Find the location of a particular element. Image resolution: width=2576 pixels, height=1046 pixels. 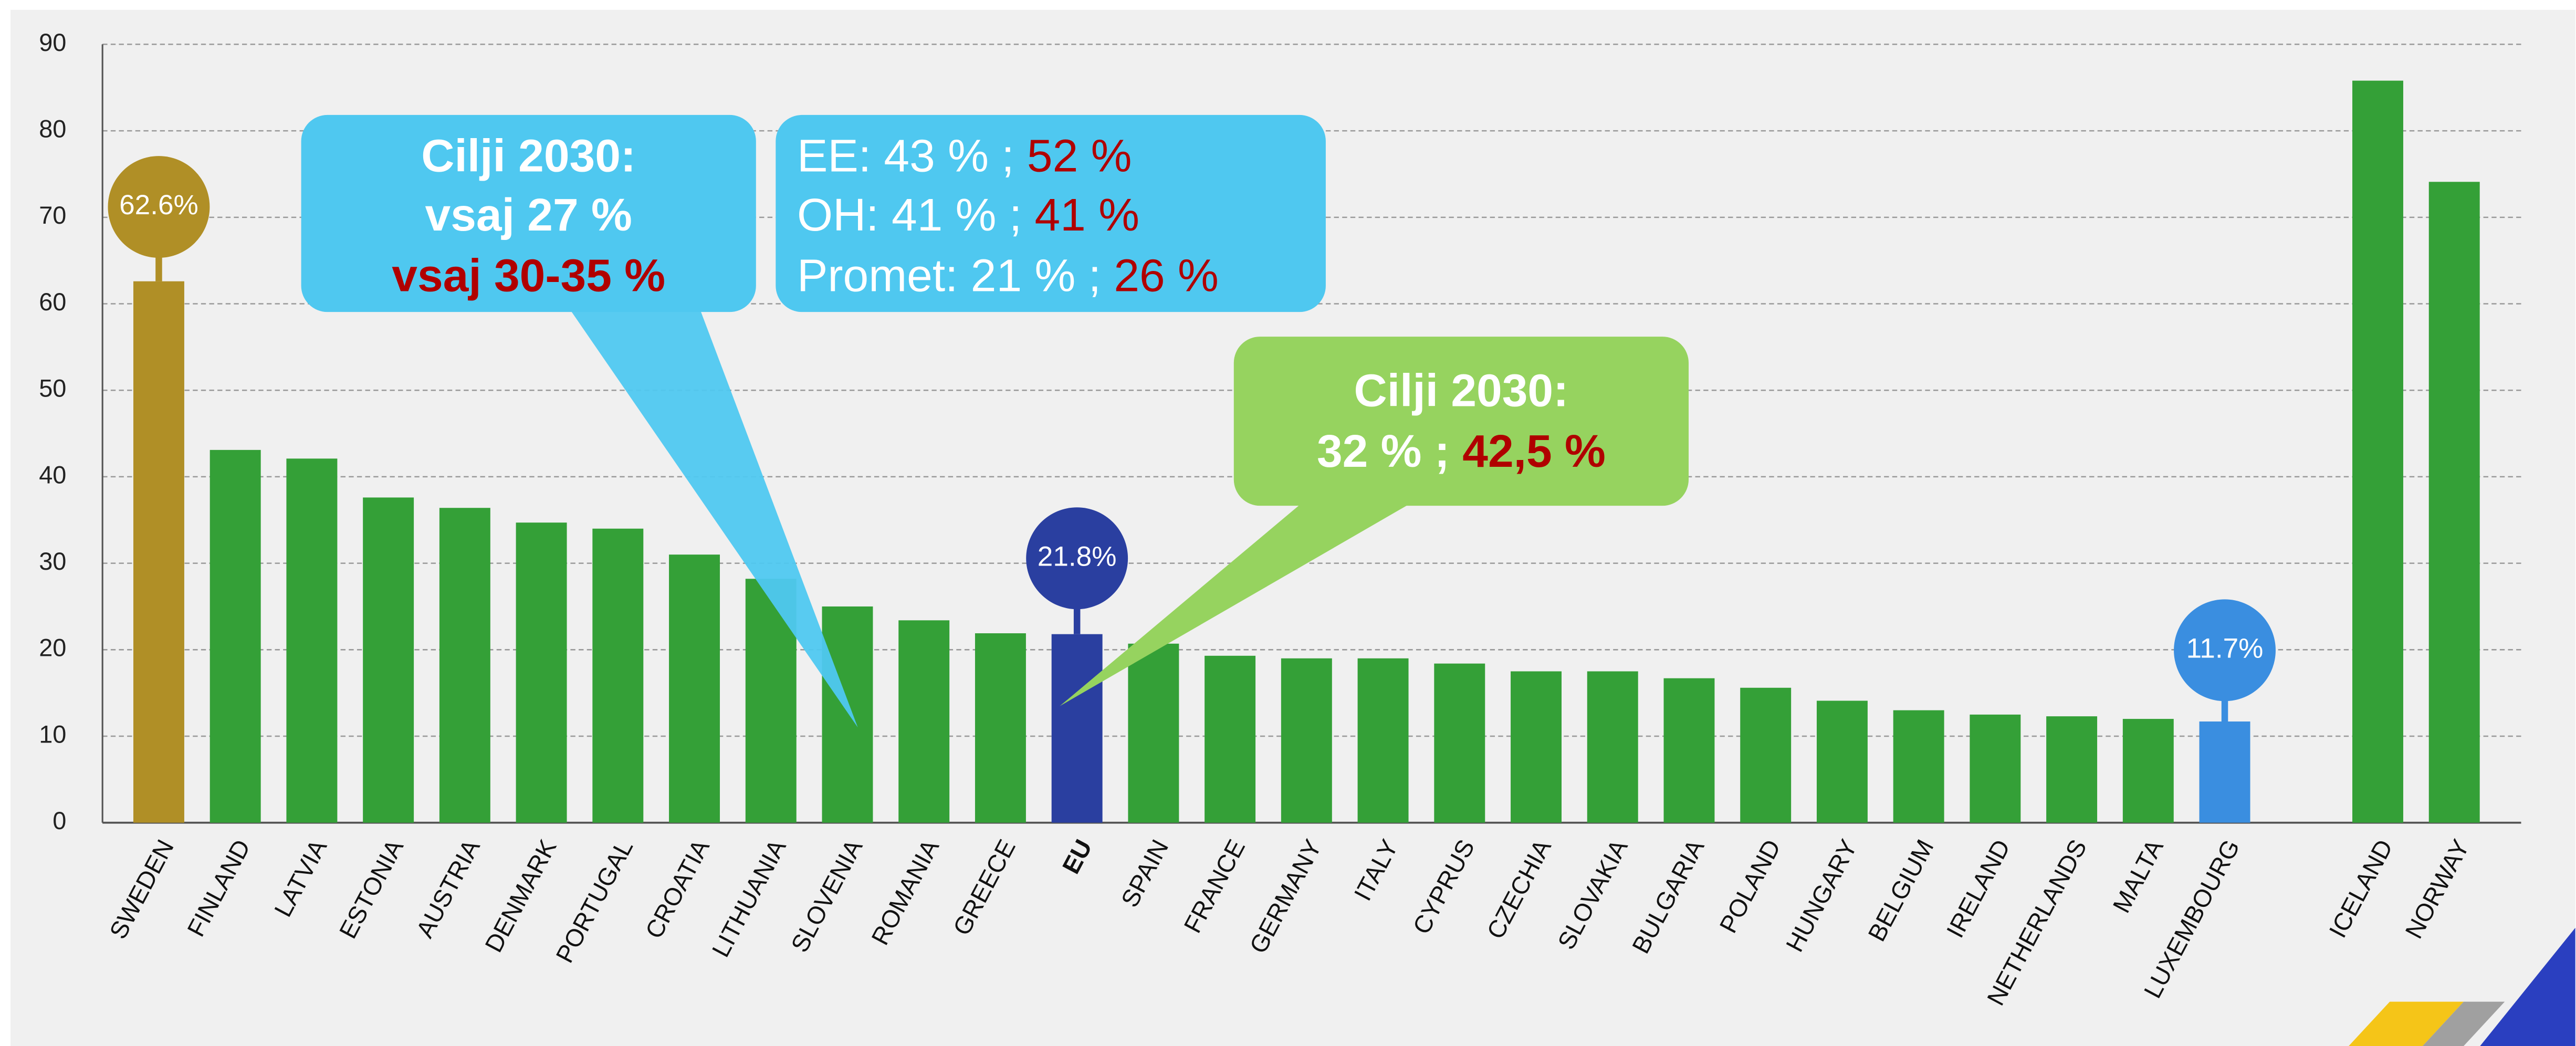

callout-text: OH: 41 % ; 41 % is located at coordinates (968, 214).